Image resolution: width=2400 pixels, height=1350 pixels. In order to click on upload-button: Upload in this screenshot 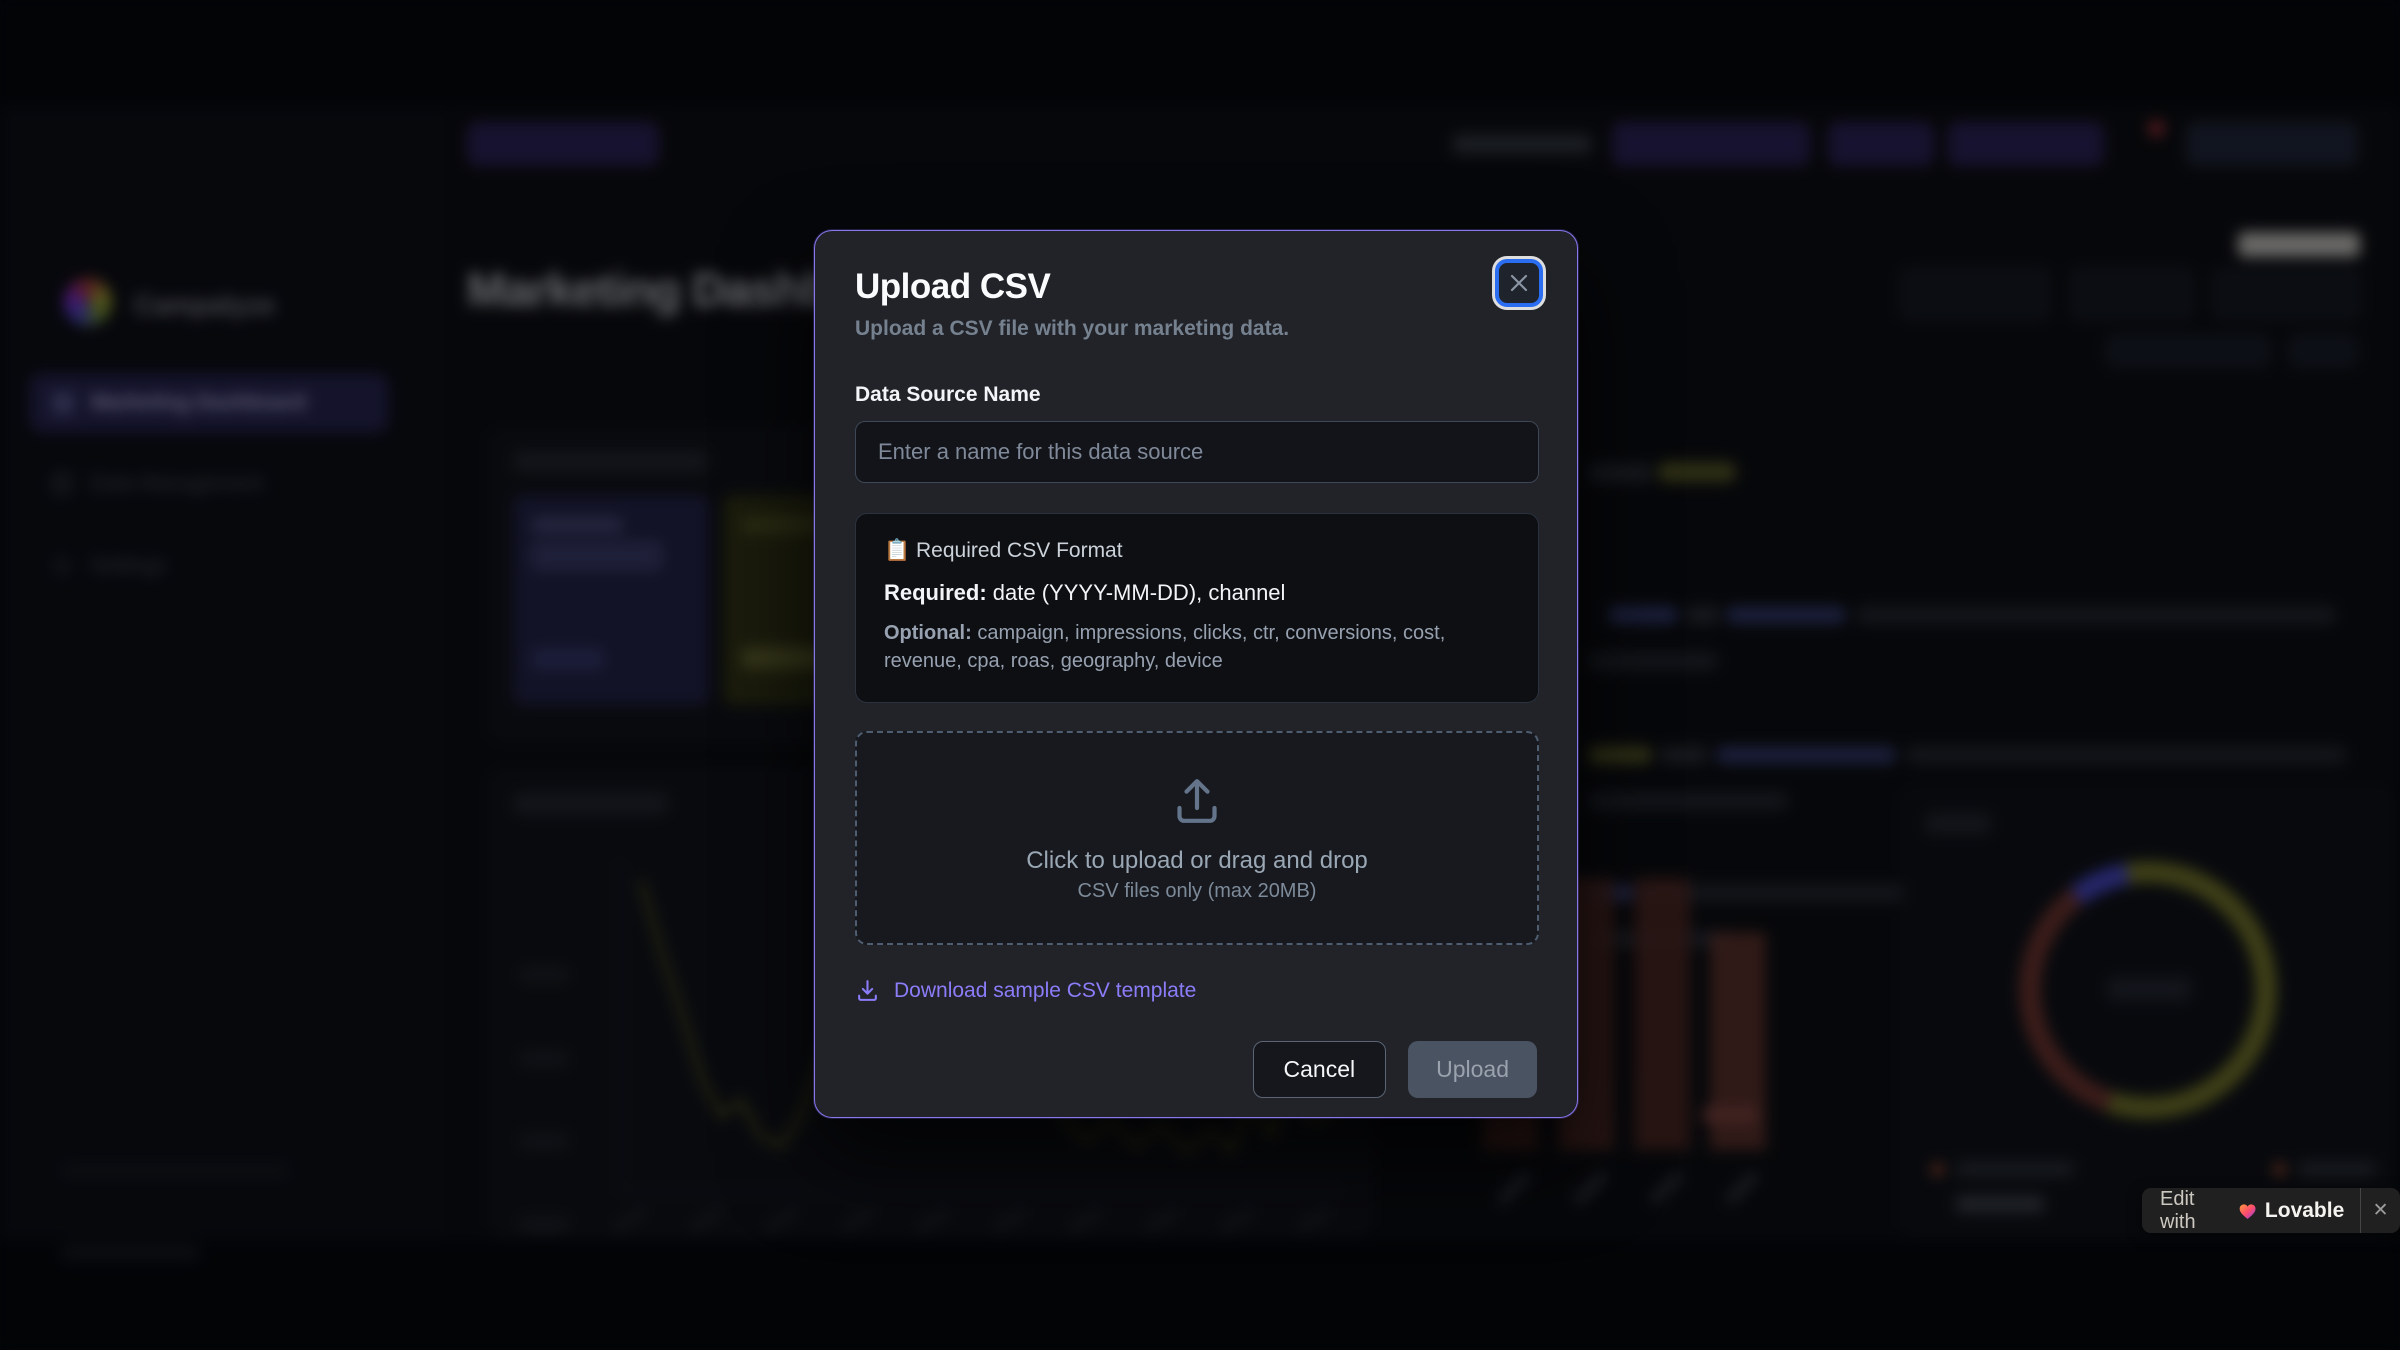, I will do `click(1472, 1069)`.